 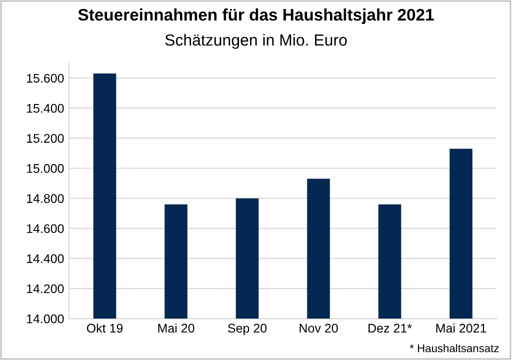 What do you see at coordinates (45, 319) in the screenshot?
I see `y-tick-label: 14.000` at bounding box center [45, 319].